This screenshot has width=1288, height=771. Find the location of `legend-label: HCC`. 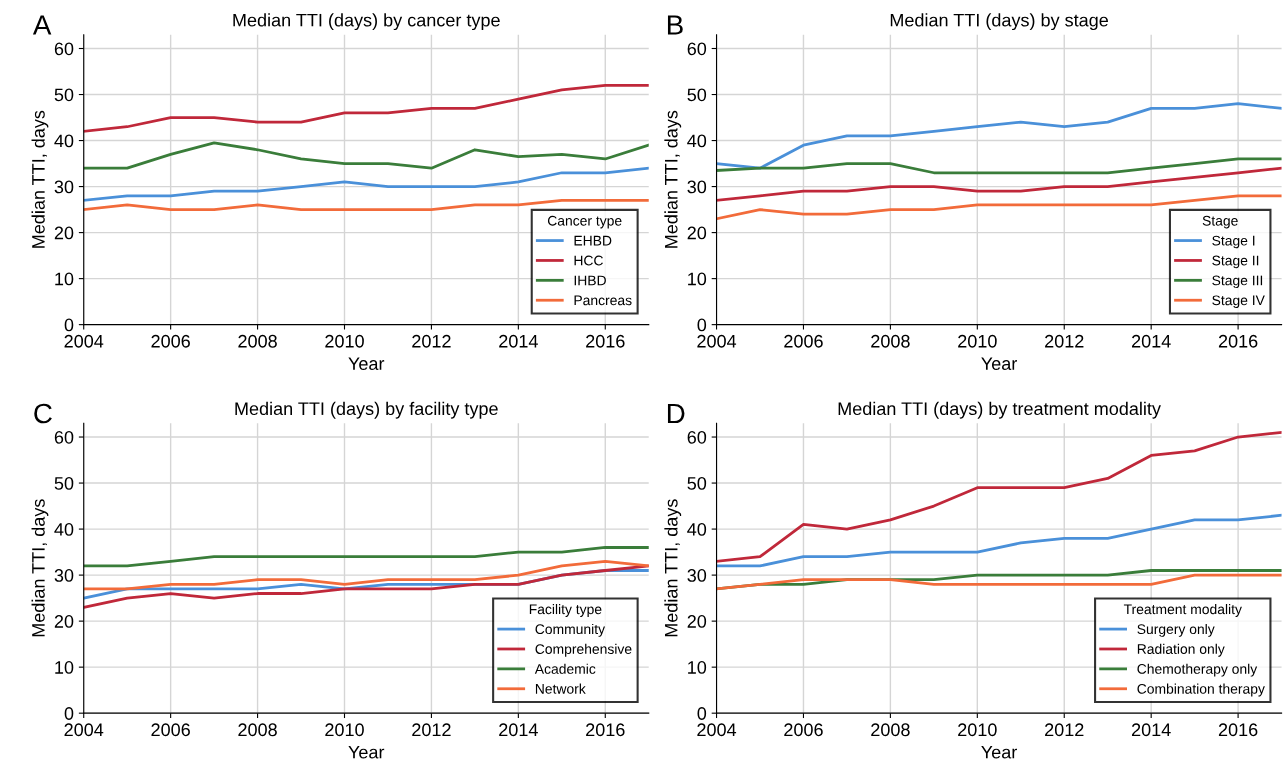

legend-label: HCC is located at coordinates (588, 260).